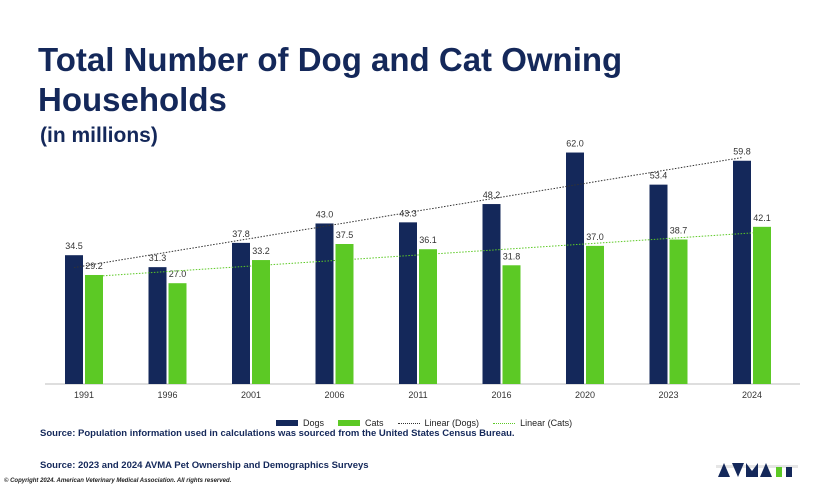 This screenshot has height=496, width=833. I want to click on data-label-cats-1991: 29.2, so click(94, 266).